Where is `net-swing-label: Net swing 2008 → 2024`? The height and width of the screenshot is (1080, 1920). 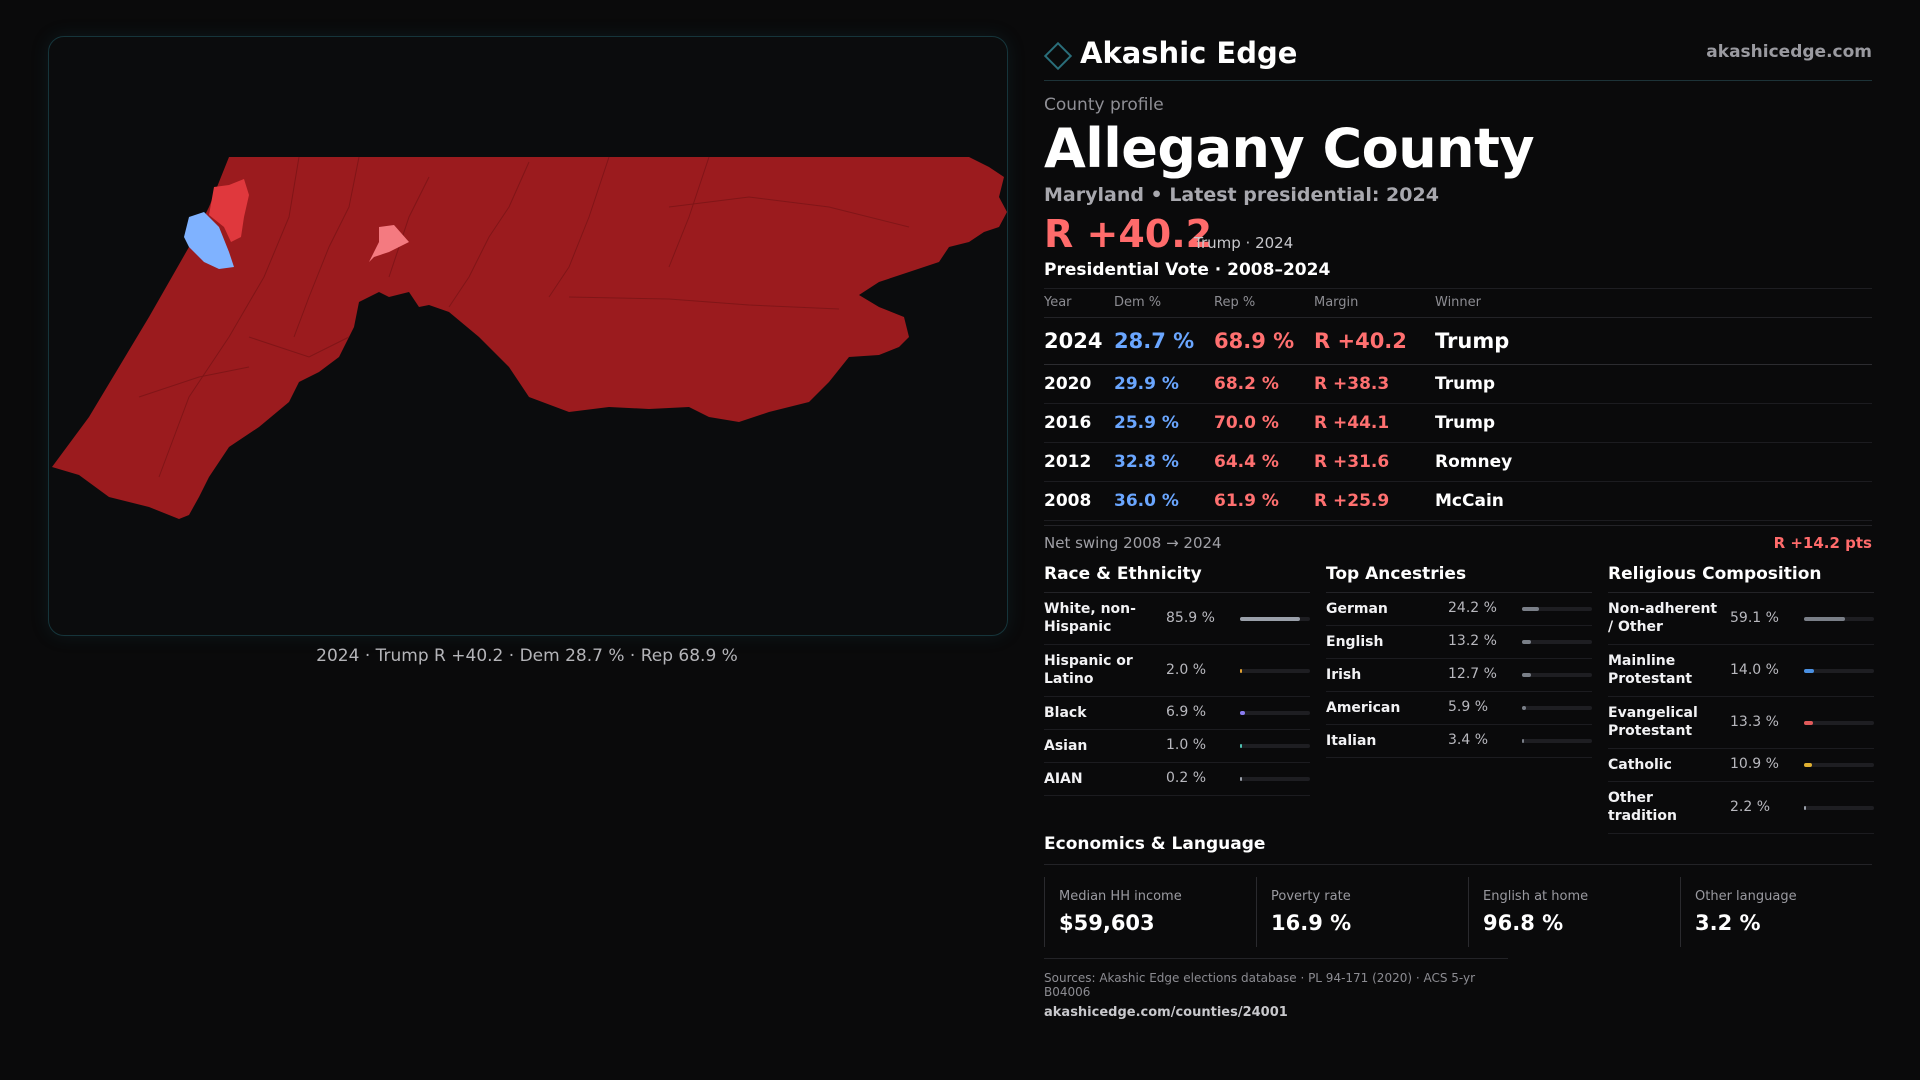 net-swing-label: Net swing 2008 → 2024 is located at coordinates (1133, 543).